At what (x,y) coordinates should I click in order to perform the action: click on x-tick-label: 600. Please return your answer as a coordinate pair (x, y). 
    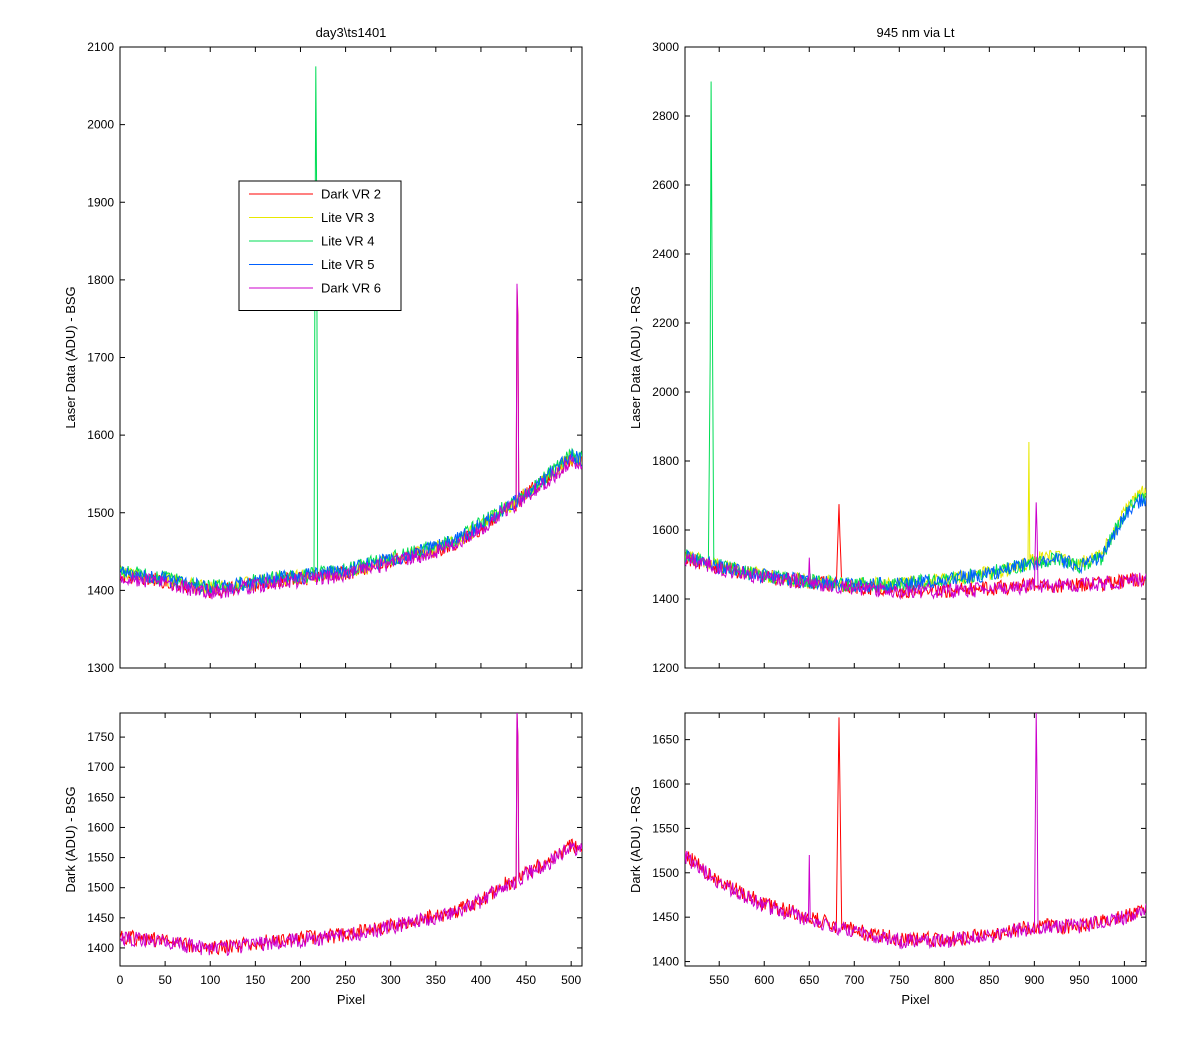
    Looking at the image, I should click on (764, 980).